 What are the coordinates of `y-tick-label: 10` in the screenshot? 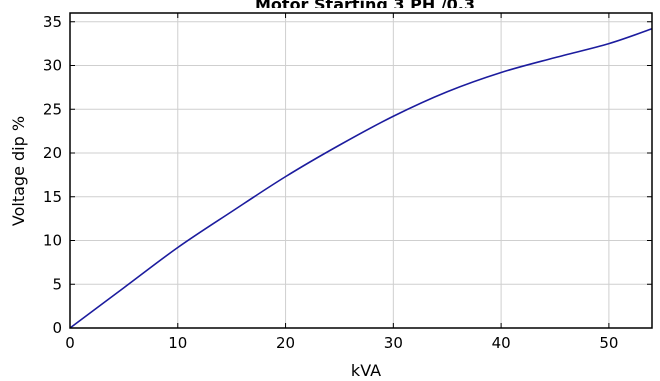 It's located at (52, 241).